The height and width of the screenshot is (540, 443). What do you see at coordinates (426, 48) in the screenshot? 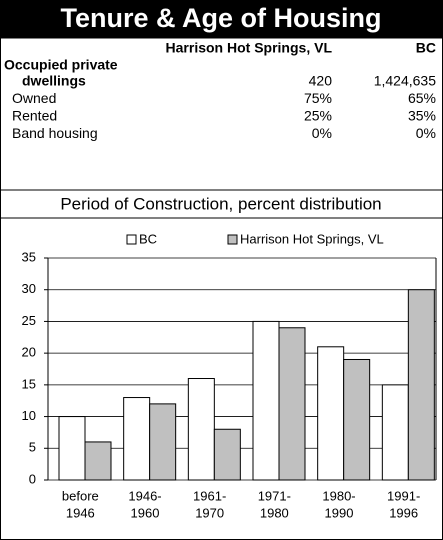
I see `column-header: BC` at bounding box center [426, 48].